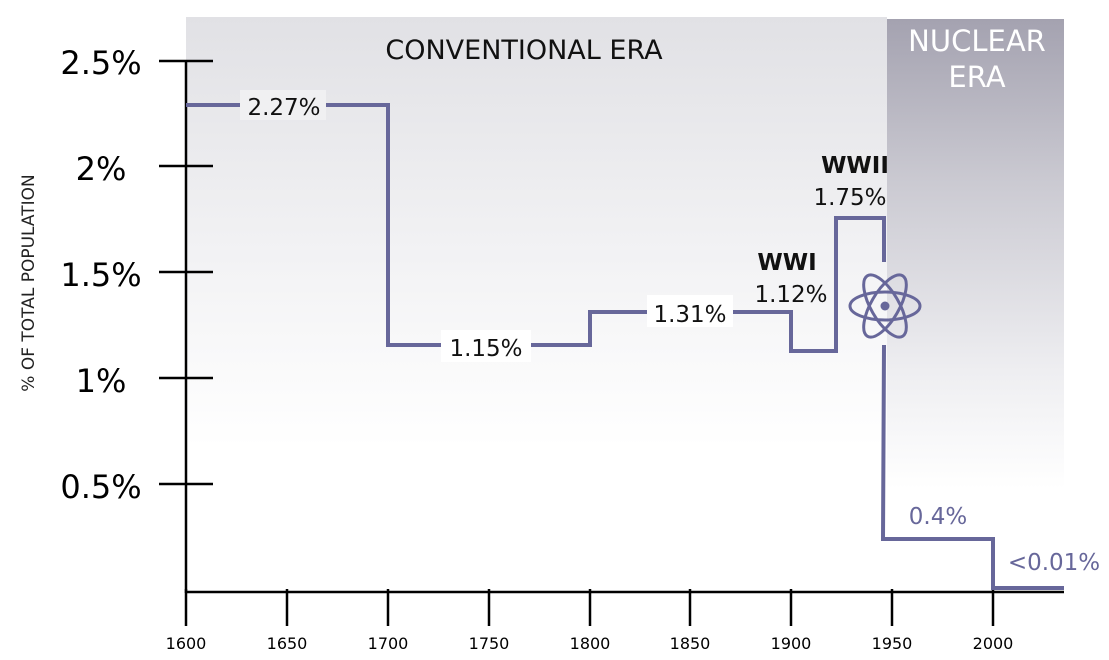  I want to click on xtick-label: 1950, so click(892, 643).